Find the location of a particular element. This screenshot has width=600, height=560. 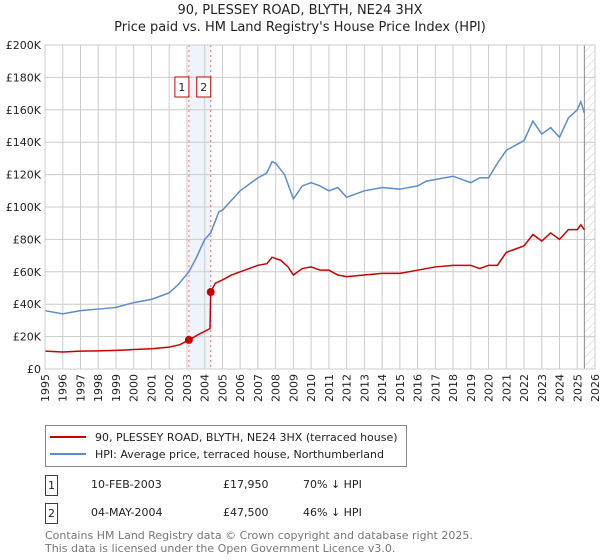

y-tick-label: £160K is located at coordinates (24, 110).